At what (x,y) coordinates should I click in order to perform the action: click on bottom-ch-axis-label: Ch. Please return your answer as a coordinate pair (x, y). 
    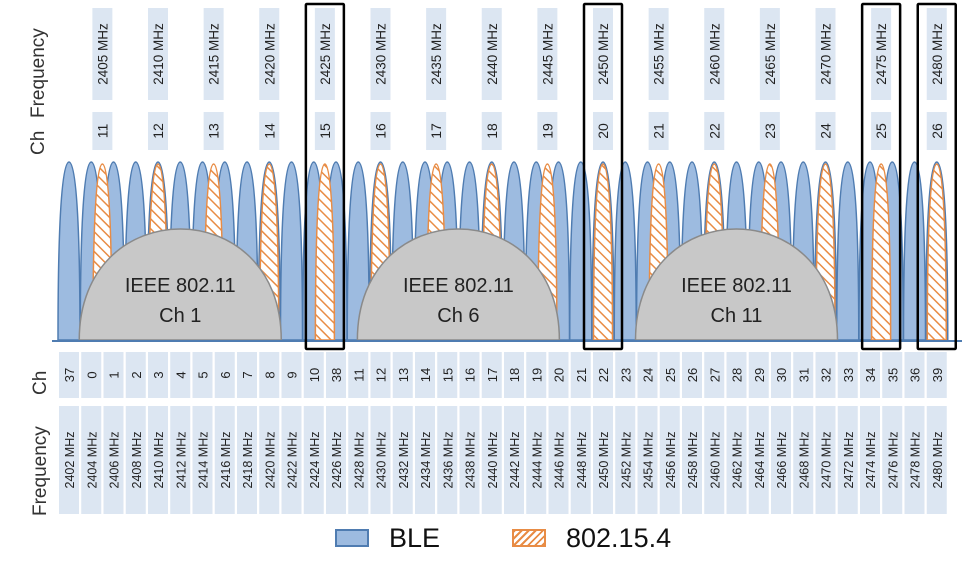
    Looking at the image, I should click on (40, 382).